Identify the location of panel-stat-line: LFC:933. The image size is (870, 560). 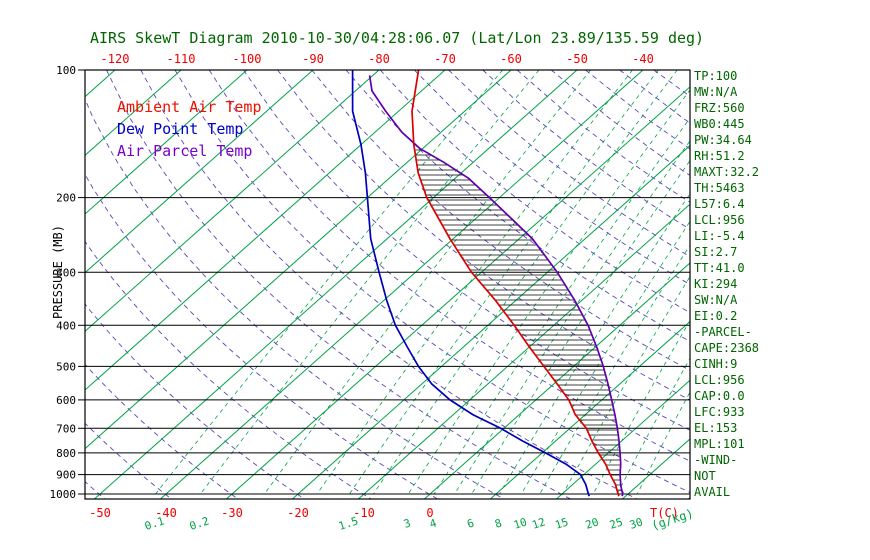
(719, 412).